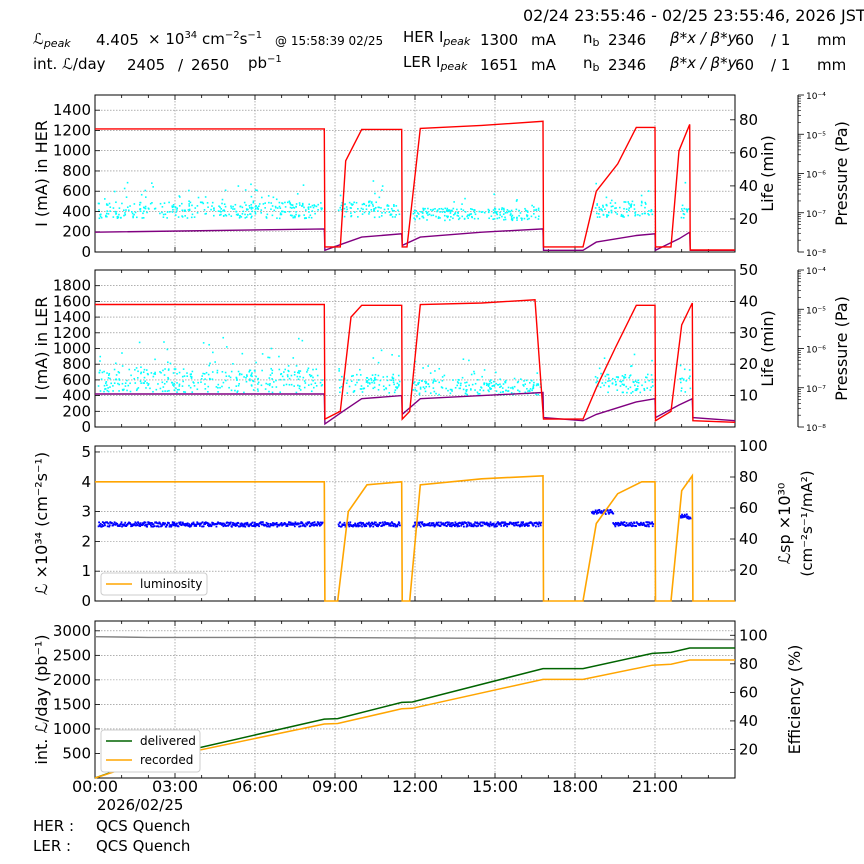 This screenshot has height=864, width=864. What do you see at coordinates (748, 539) in the screenshot?
I see `y-right-tick-label: 40` at bounding box center [748, 539].